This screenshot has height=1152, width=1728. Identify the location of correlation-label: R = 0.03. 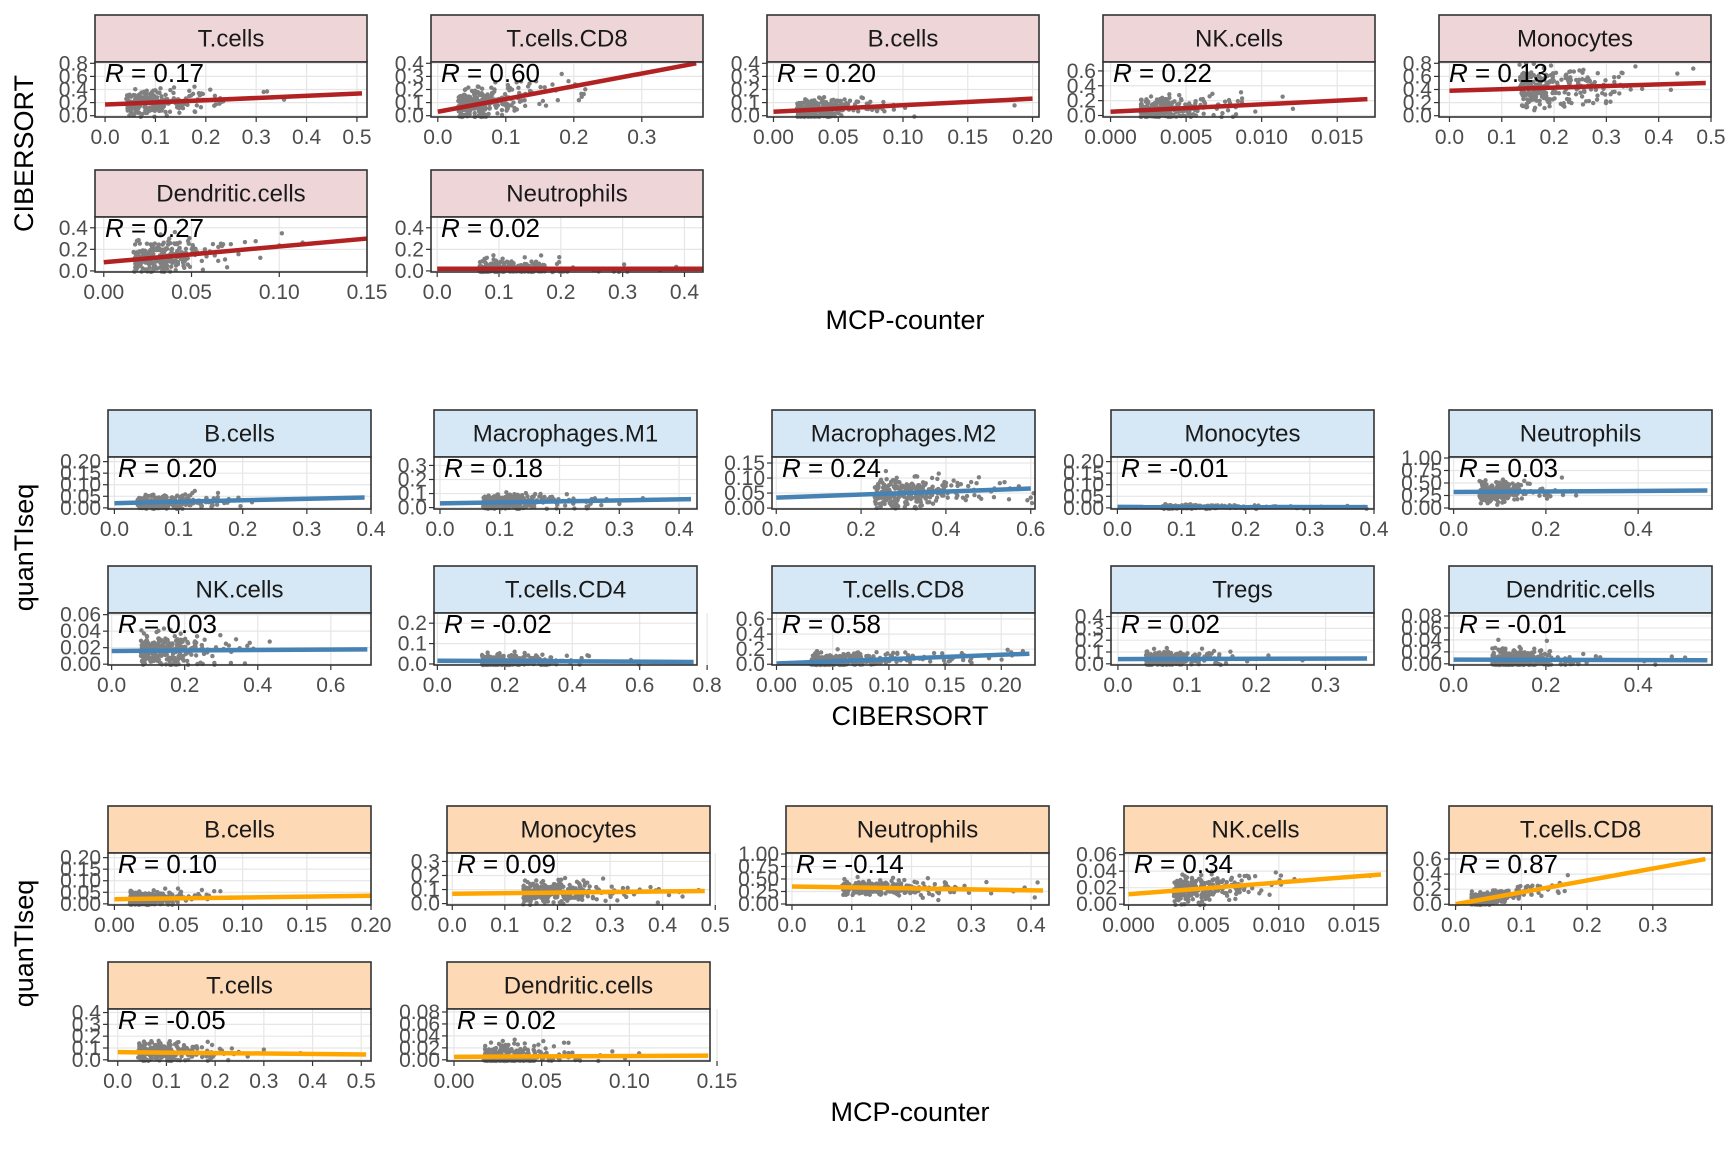
(167, 624).